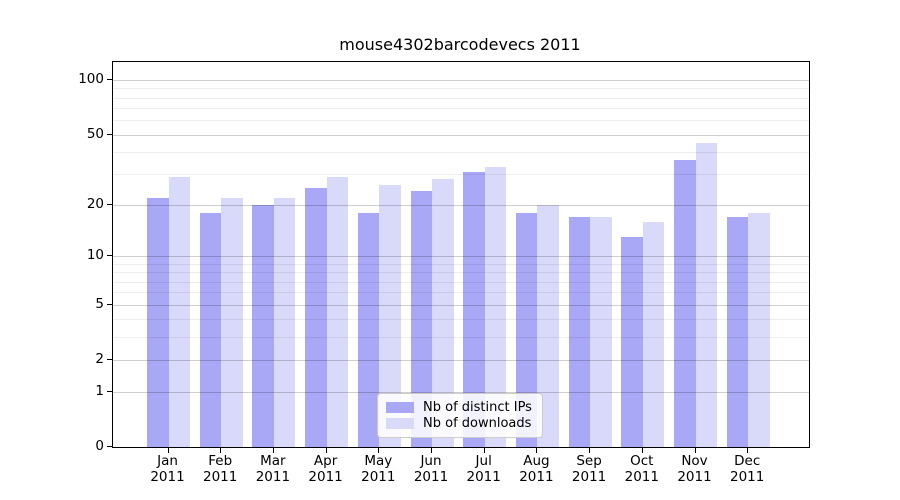  I want to click on bar-downloads-nov, so click(706, 294).